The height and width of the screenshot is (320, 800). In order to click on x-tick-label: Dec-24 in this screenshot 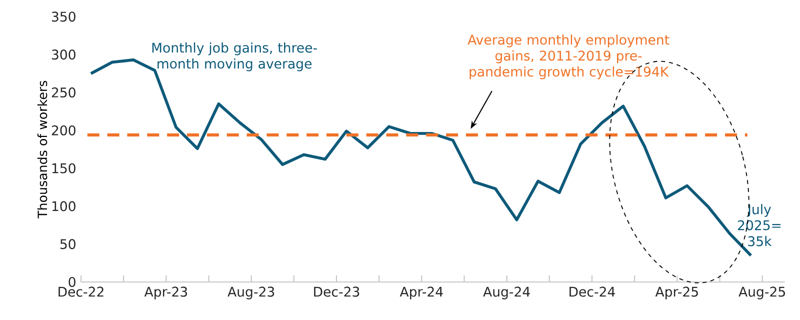, I will do `click(592, 291)`.